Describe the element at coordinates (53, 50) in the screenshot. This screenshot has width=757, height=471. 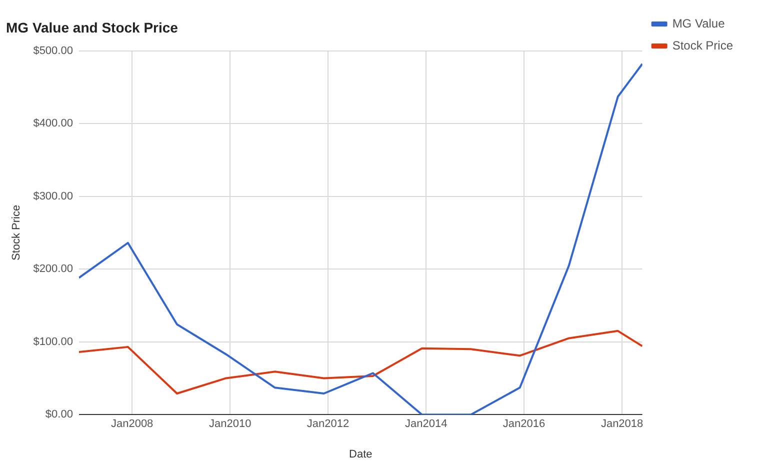
I see `y-tick-label: $500.00` at that location.